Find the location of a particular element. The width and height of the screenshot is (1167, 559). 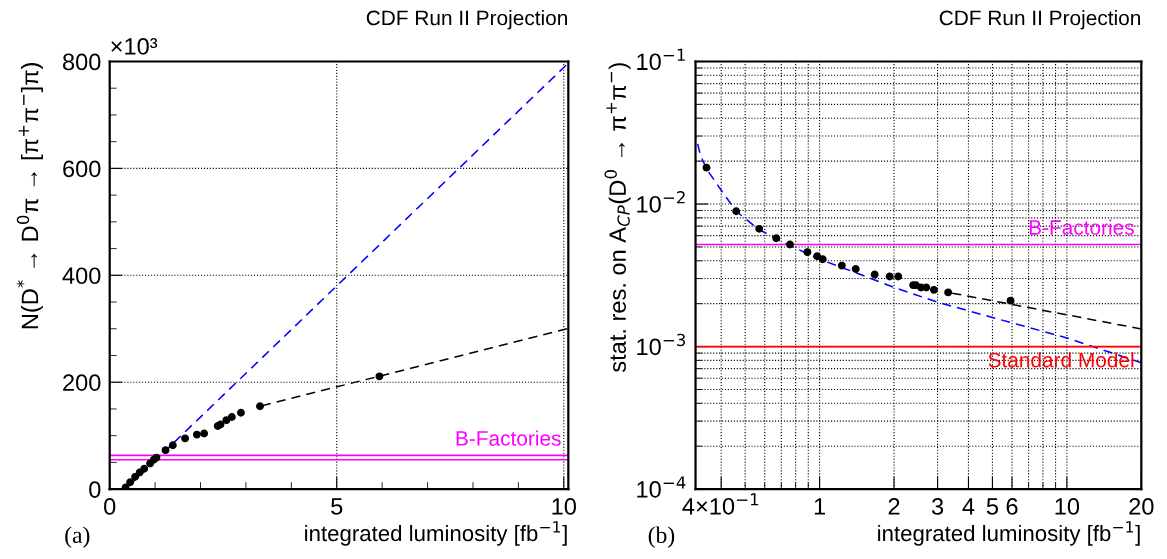

y-tick-label: 600 is located at coordinates (82, 169).